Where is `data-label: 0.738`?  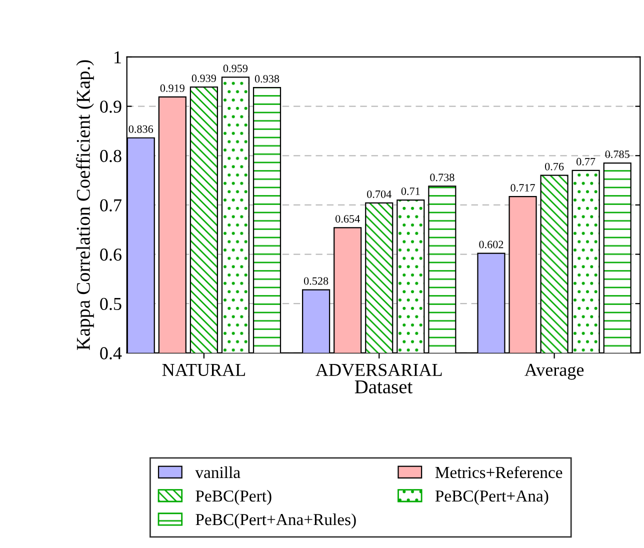
data-label: 0.738 is located at coordinates (442, 178).